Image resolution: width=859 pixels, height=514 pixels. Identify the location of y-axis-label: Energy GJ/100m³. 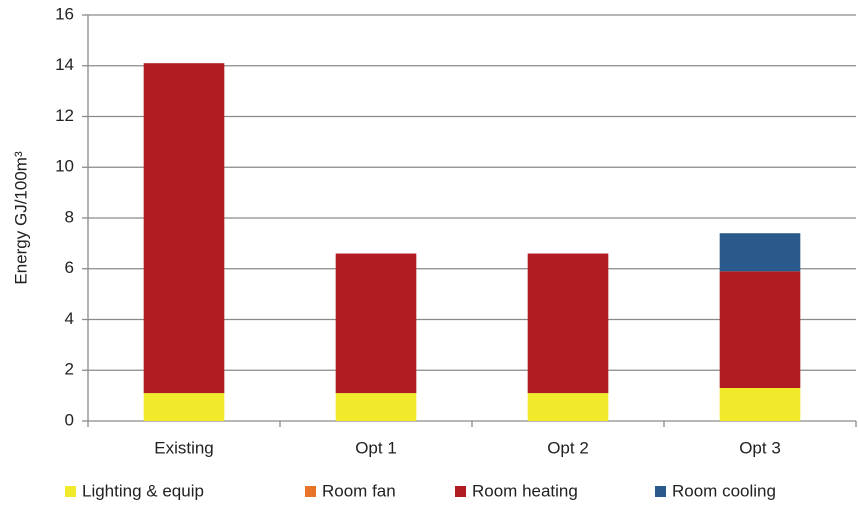
(20, 218).